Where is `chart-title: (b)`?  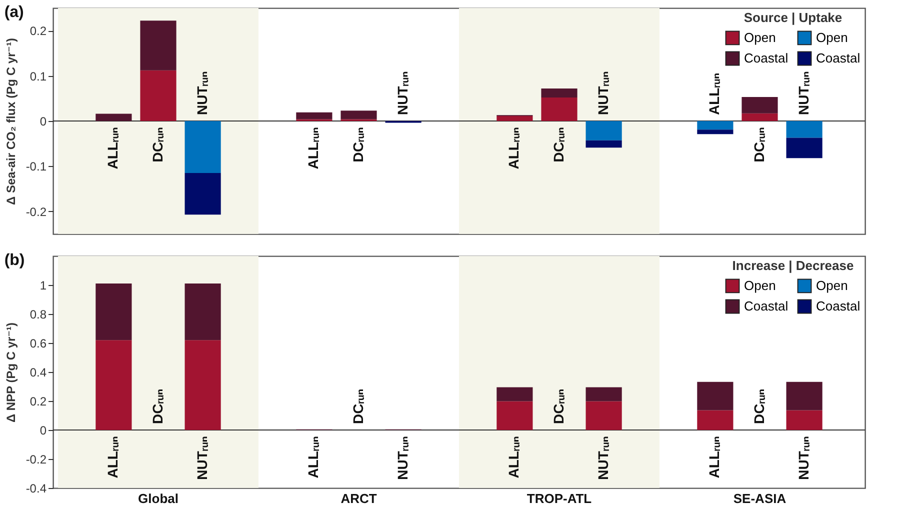
chart-title: (b) is located at coordinates (14, 260).